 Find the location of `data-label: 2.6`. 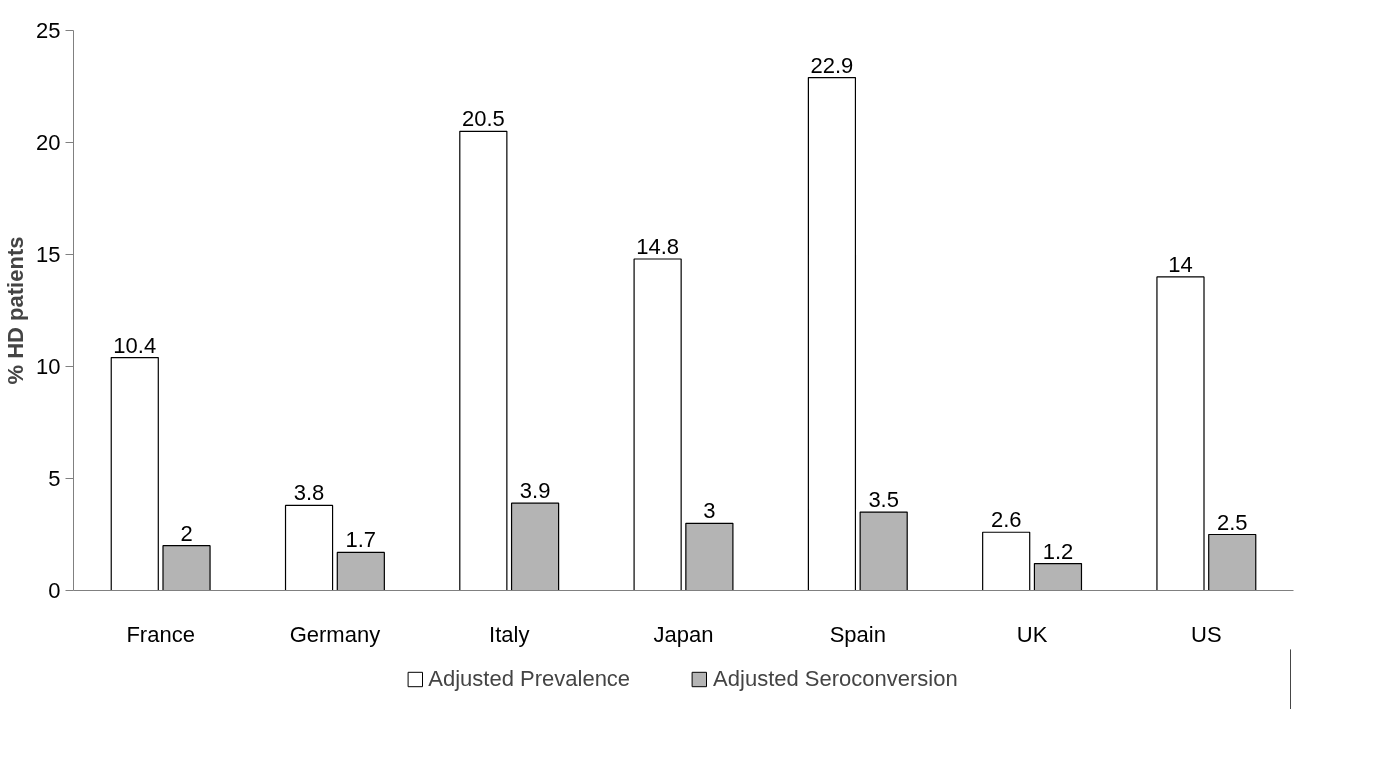

data-label: 2.6 is located at coordinates (1006, 520).